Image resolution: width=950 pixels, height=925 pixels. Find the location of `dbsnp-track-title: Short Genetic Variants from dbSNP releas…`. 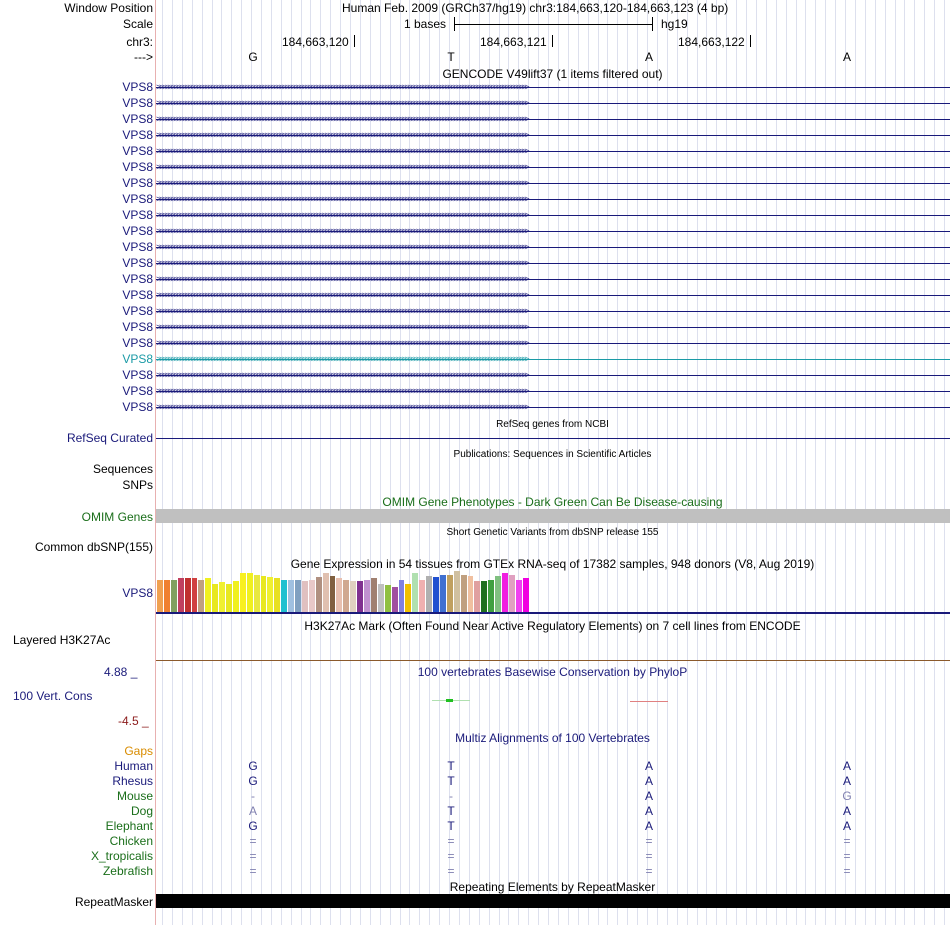

dbsnp-track-title: Short Genetic Variants from dbSNP releas… is located at coordinates (552, 532).